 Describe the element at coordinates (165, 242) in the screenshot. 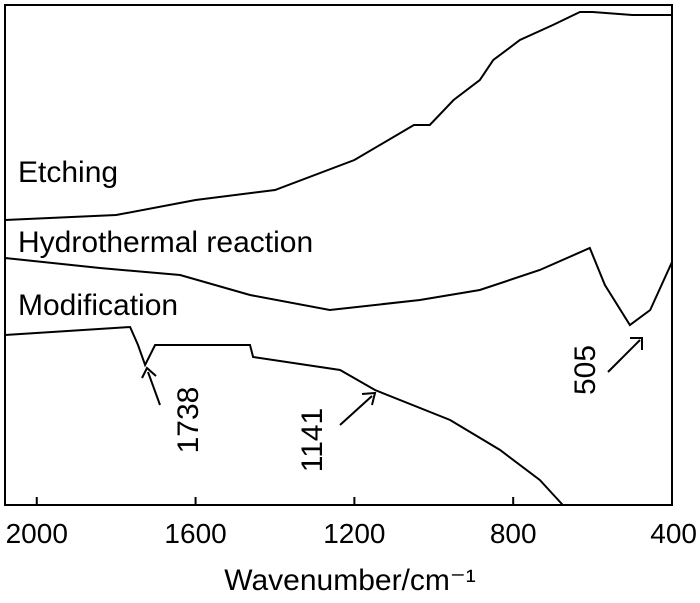

I see `series-label: Hydrothermal reaction` at that location.